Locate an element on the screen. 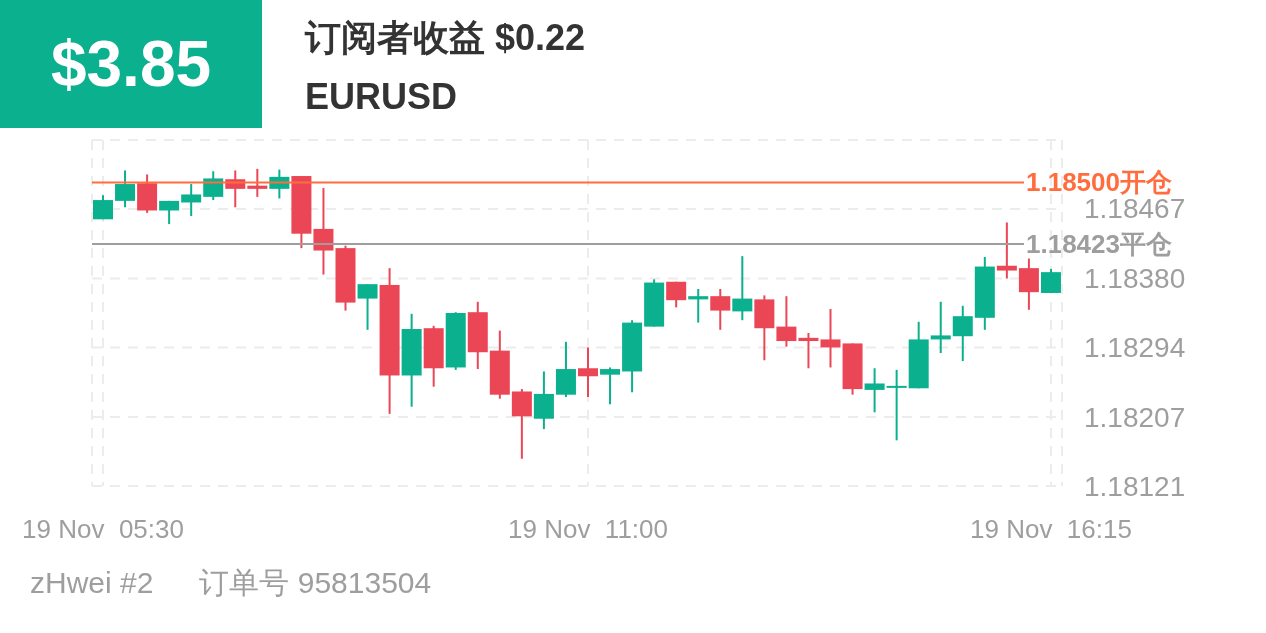 This screenshot has height=633, width=1266. ref-line-label: 1.18500开仓 is located at coordinates (1099, 182).